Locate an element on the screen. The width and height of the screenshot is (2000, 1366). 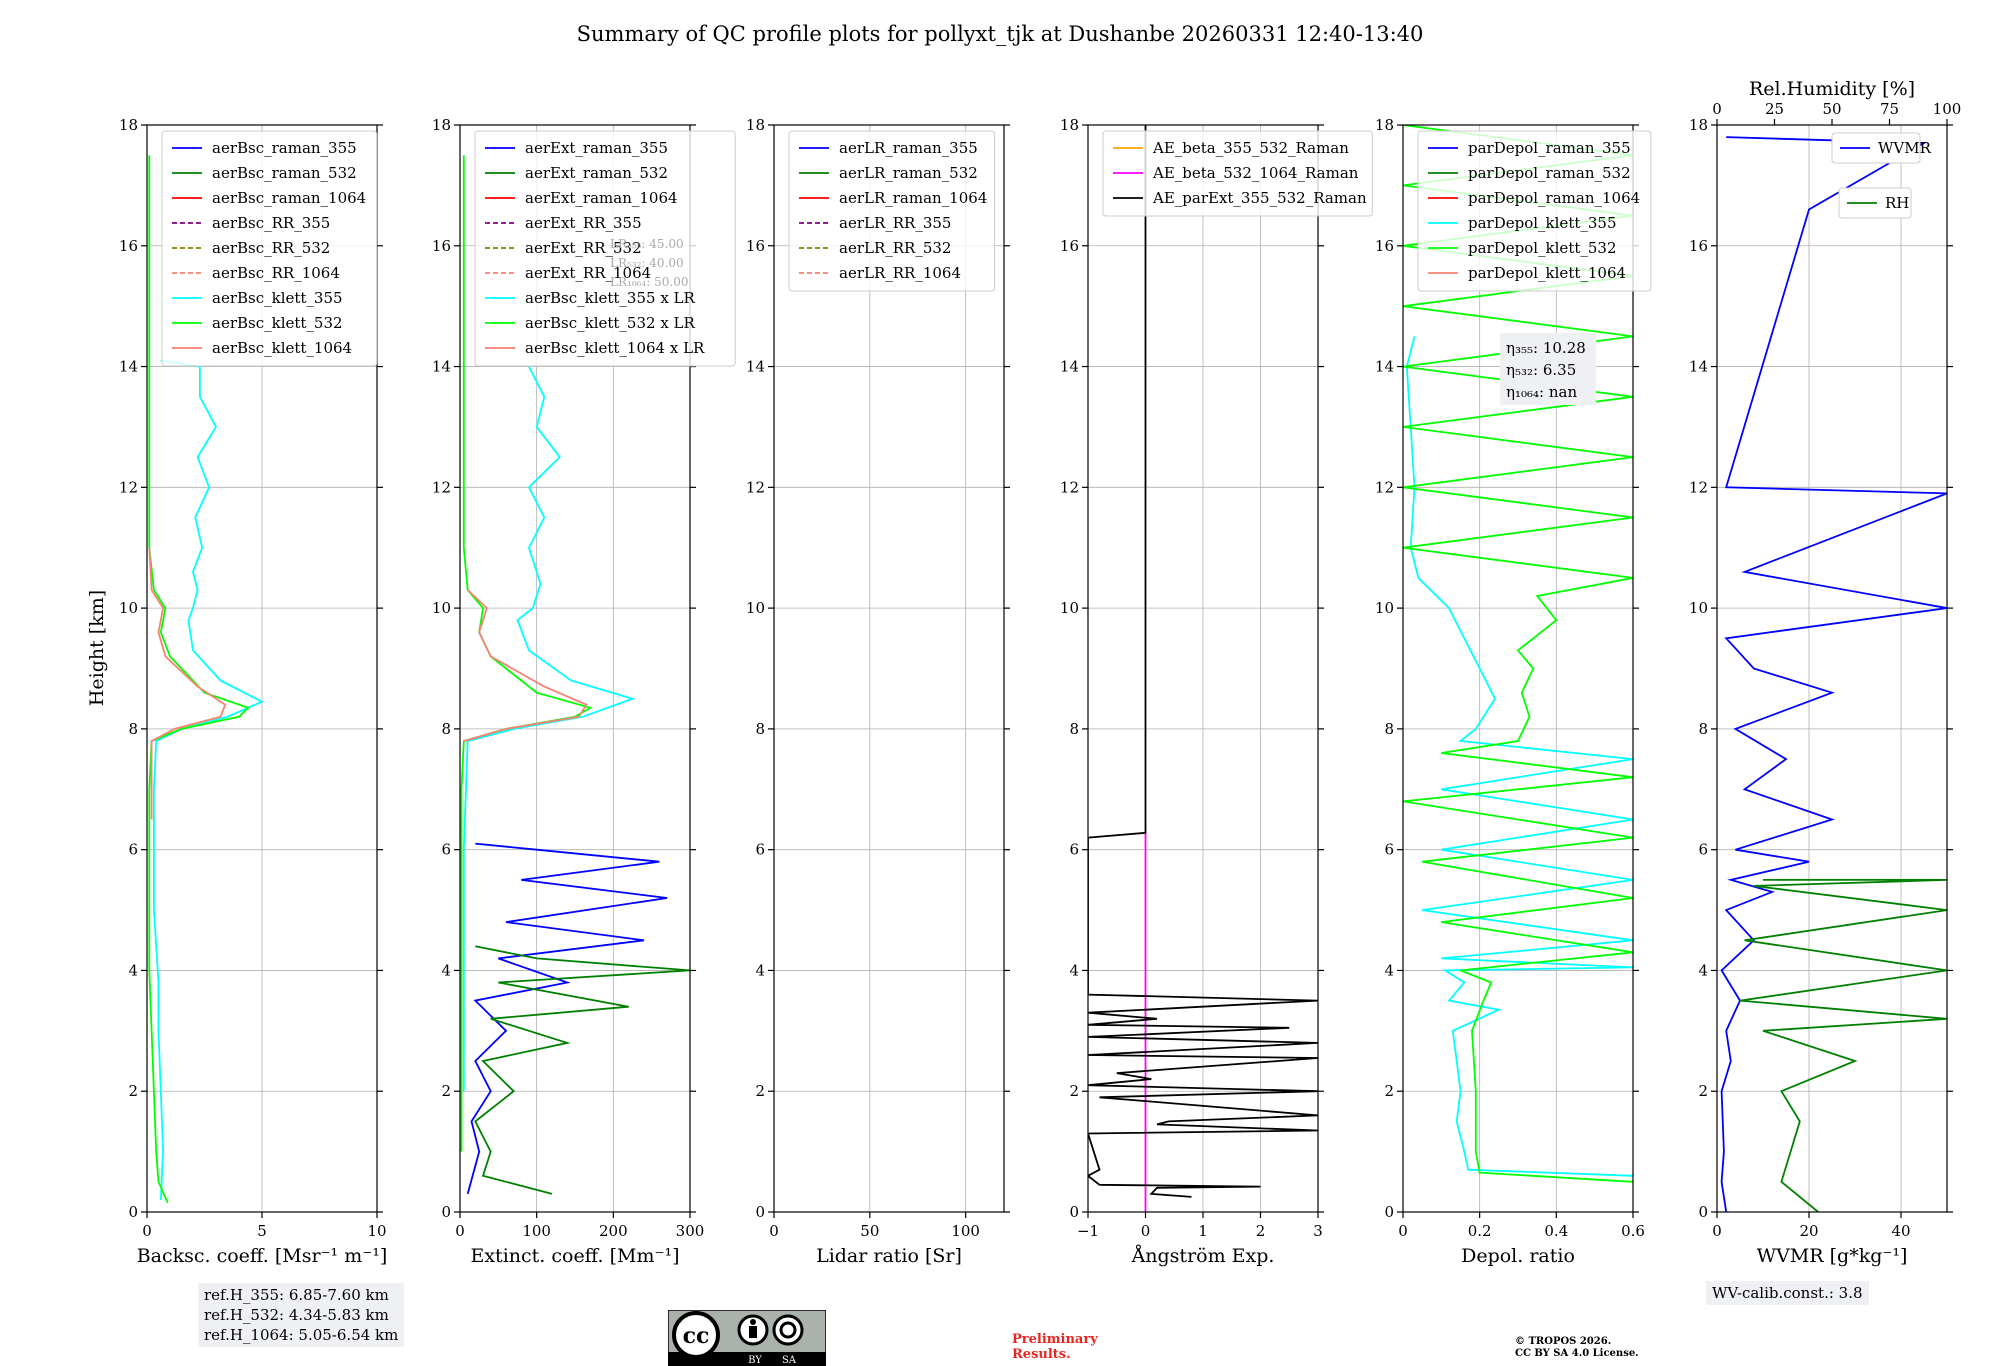
ref-height-1064: ref.H_1064: 5.05-6.54 km is located at coordinates (301, 1335).